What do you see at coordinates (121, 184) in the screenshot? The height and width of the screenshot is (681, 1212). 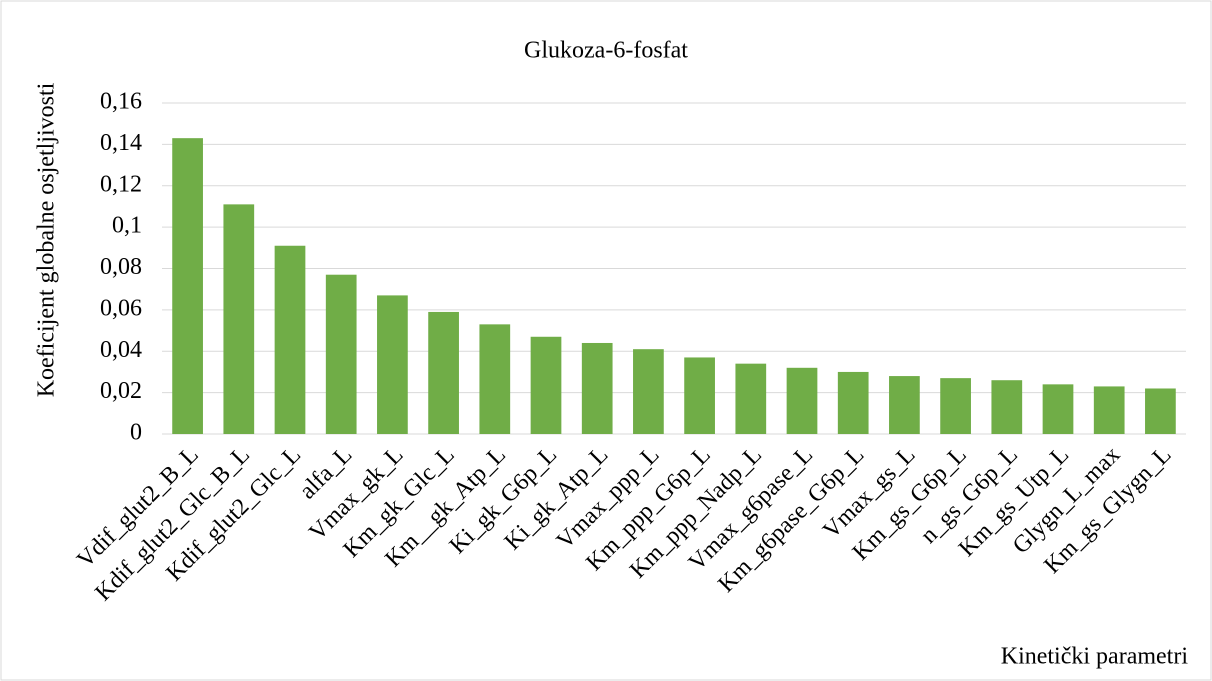 I see `y-tick-label: 0,12` at bounding box center [121, 184].